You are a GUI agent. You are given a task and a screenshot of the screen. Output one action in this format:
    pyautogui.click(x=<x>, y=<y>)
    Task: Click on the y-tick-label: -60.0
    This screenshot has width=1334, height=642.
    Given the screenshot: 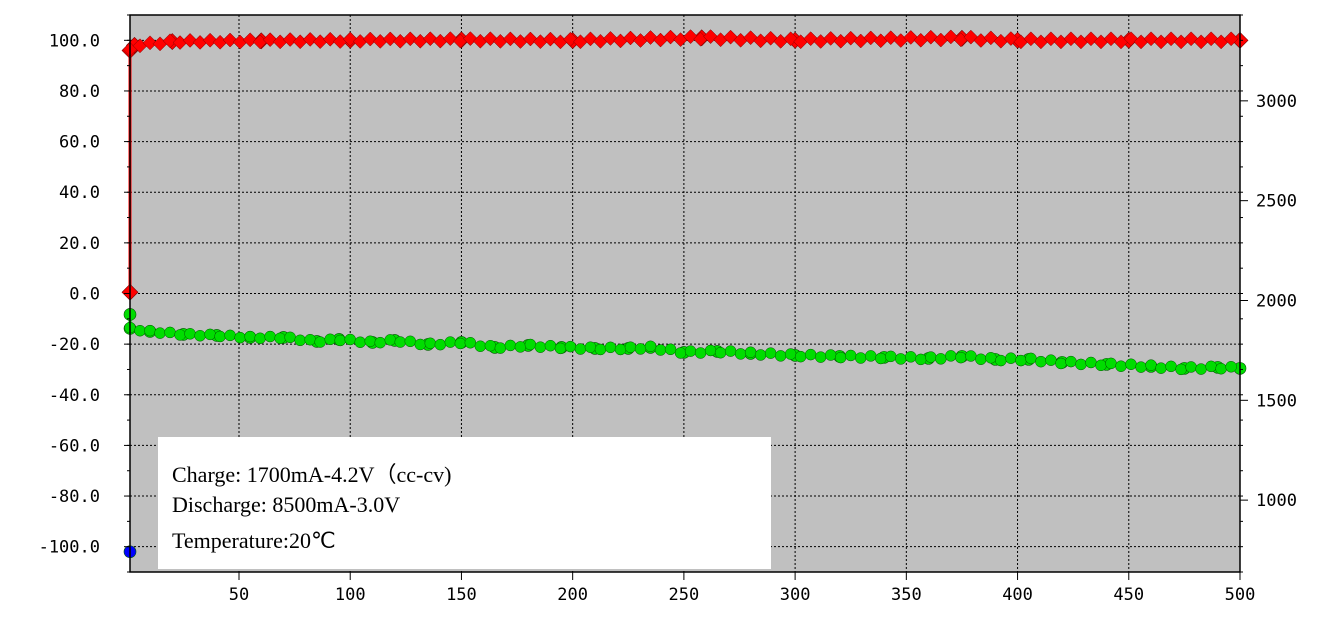 What is the action you would take?
    pyautogui.click(x=74, y=446)
    